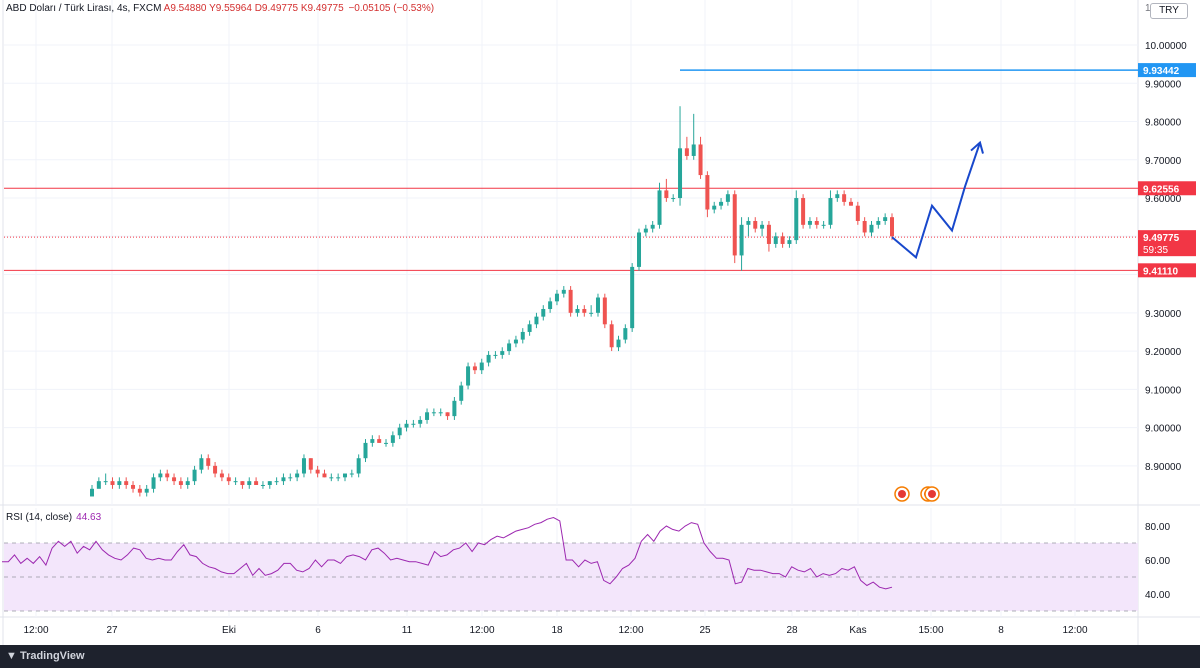 The height and width of the screenshot is (668, 1200). What do you see at coordinates (1163, 84) in the screenshot?
I see `price-tick-label: 9.90000` at bounding box center [1163, 84].